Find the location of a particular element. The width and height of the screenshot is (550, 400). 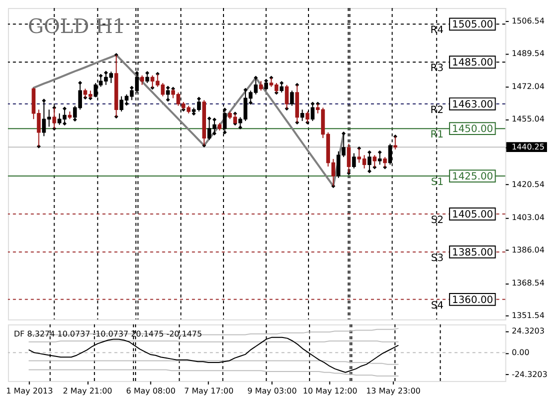

ref-line-label: S2 is located at coordinates (437, 220).